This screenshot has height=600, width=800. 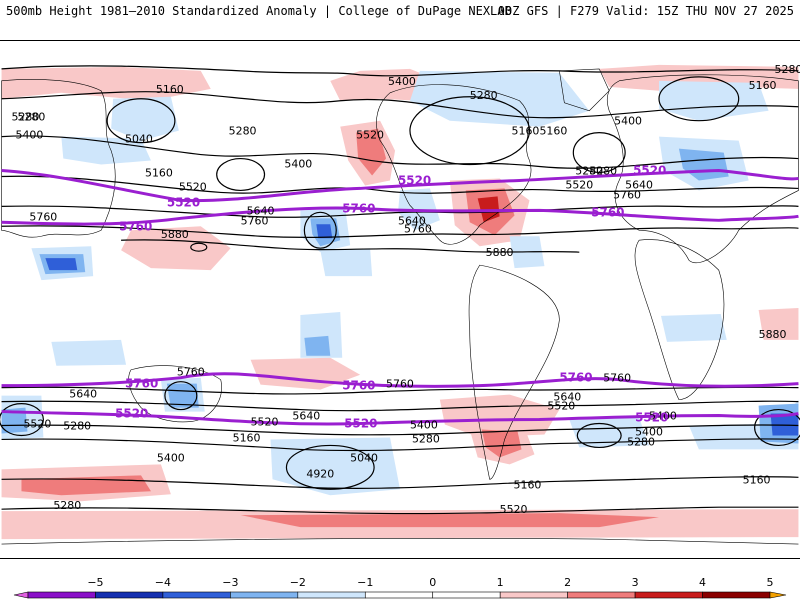 I want to click on colorbar-tick-label: 0, so click(x=432, y=582).